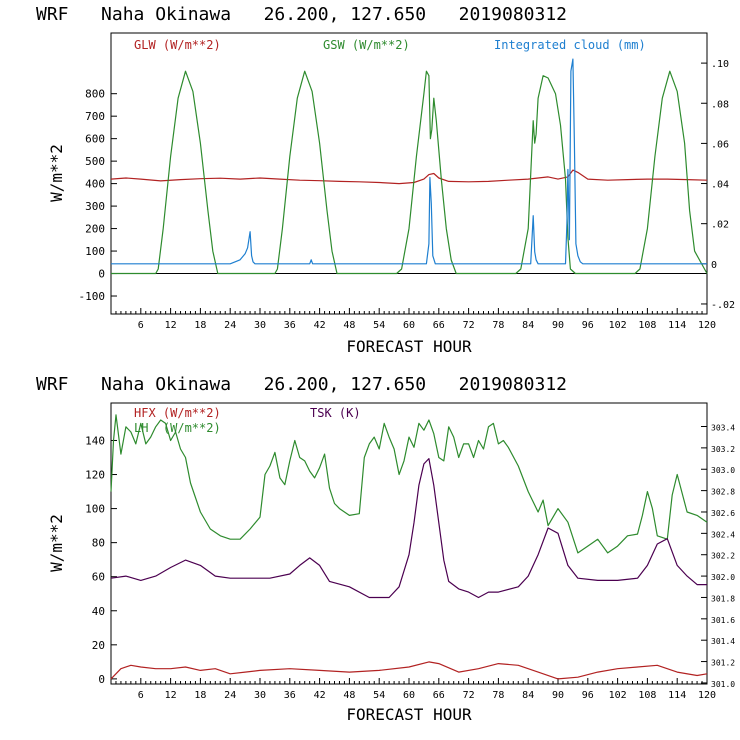 Image resolution: width=740 pixels, height=740 pixels. What do you see at coordinates (95, 475) in the screenshot?
I see `y-tick-label: 120` at bounding box center [95, 475].